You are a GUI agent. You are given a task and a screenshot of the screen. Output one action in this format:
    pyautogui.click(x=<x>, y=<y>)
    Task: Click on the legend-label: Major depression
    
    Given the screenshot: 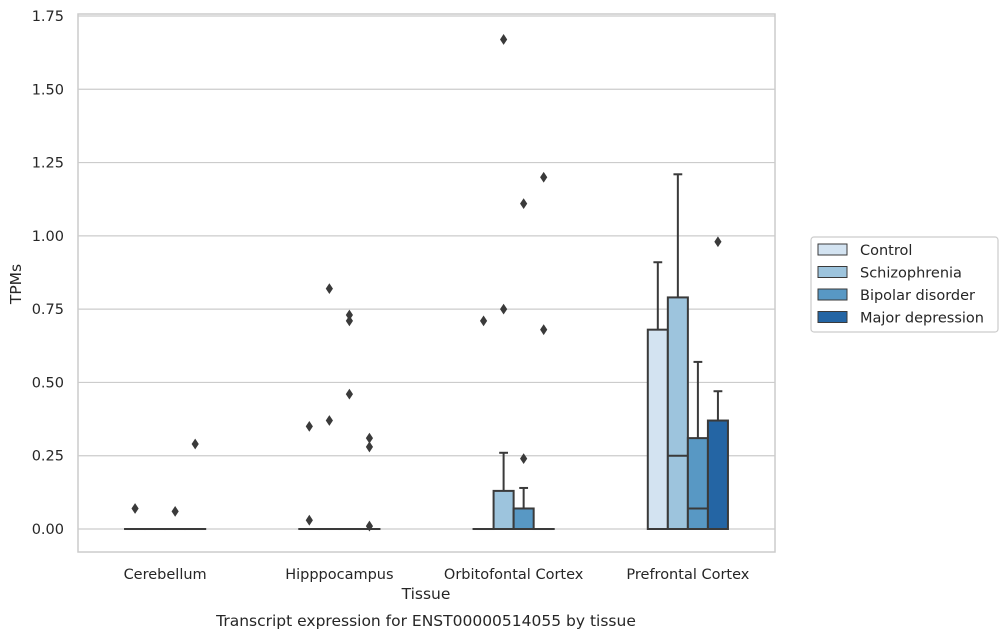 What is the action you would take?
    pyautogui.click(x=922, y=319)
    